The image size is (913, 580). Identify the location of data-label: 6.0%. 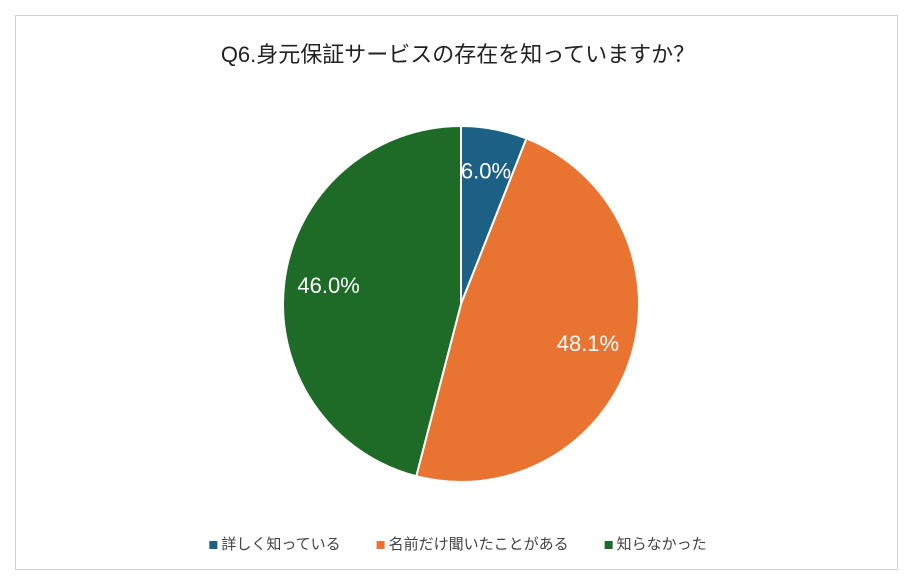
(486, 171).